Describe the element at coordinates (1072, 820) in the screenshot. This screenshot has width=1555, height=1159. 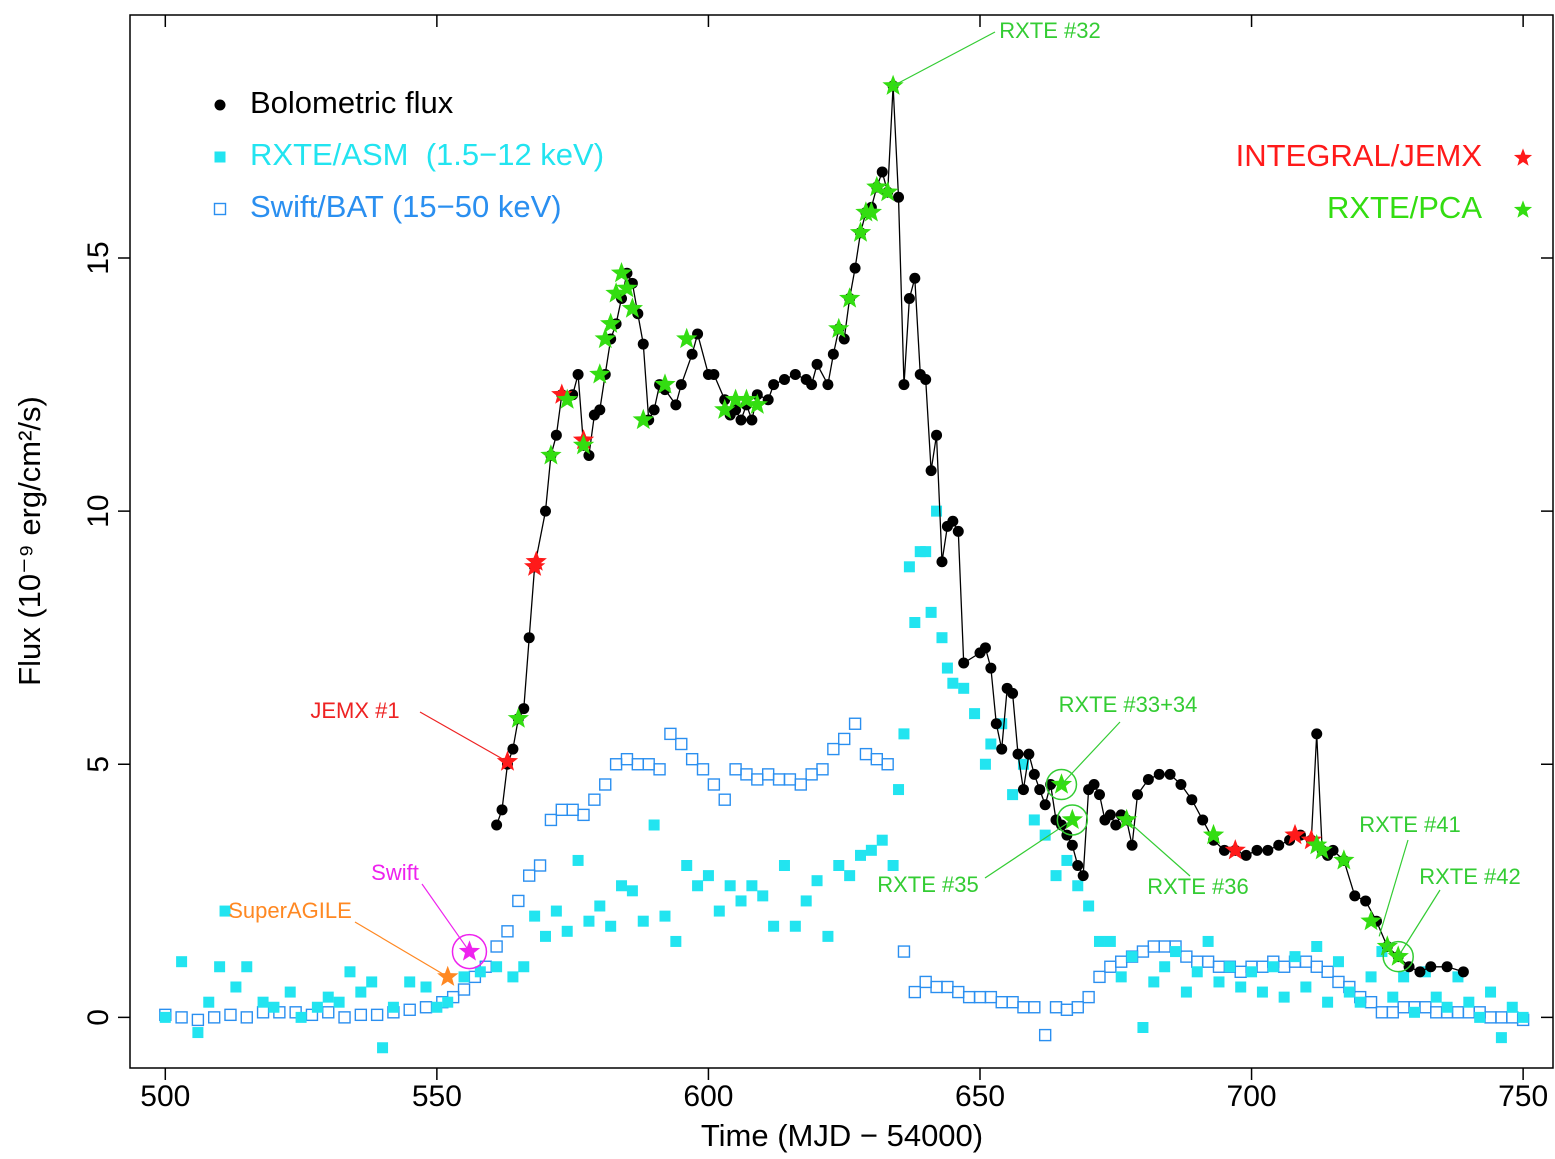
I see `annotation-circle` at that location.